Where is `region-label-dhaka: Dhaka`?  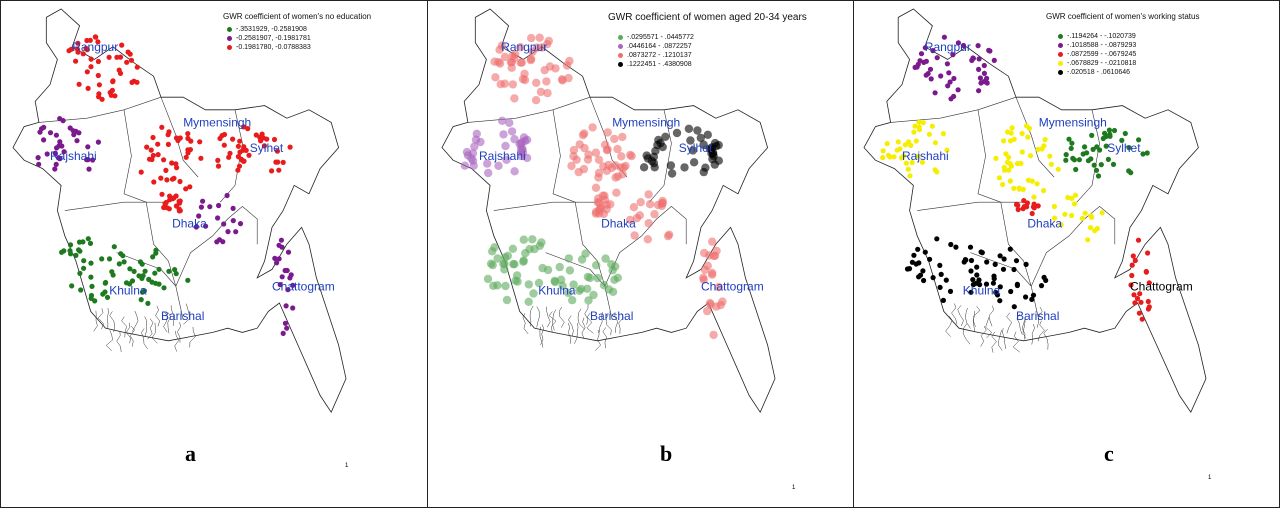 region-label-dhaka: Dhaka is located at coordinates (1044, 223).